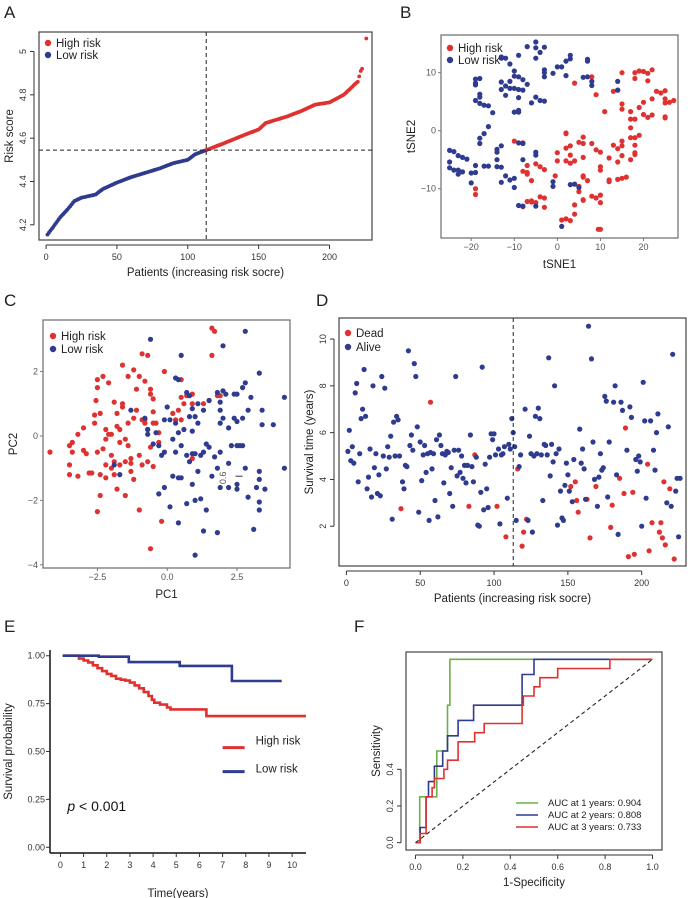  What do you see at coordinates (71, 56) in the screenshot?
I see `legend-item: Low risk` at bounding box center [71, 56].